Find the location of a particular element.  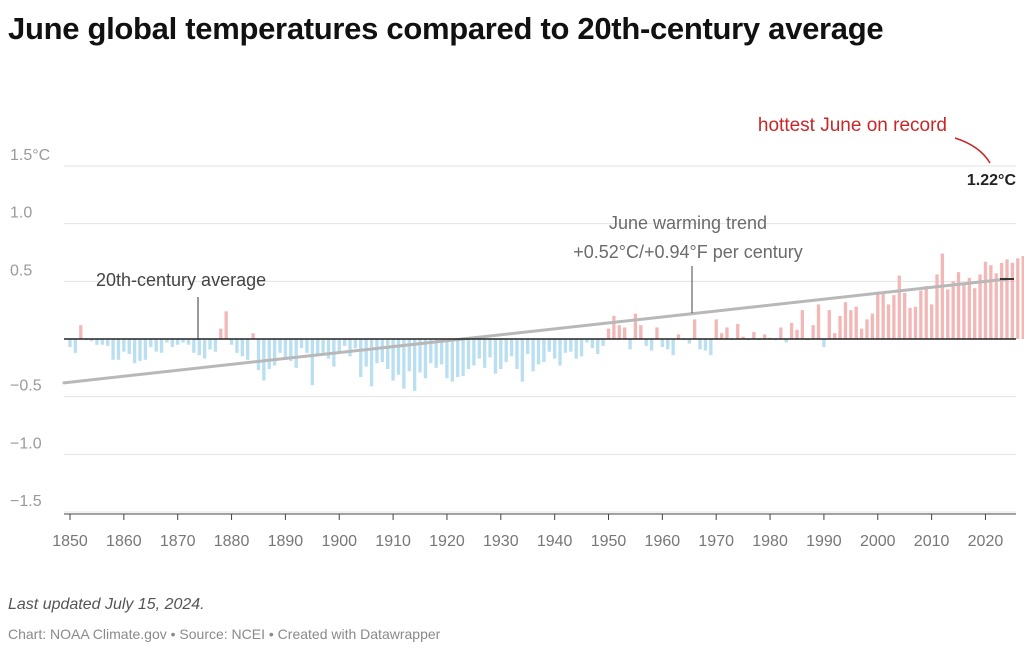

y-tick-label: 1.5°C is located at coordinates (30, 155).